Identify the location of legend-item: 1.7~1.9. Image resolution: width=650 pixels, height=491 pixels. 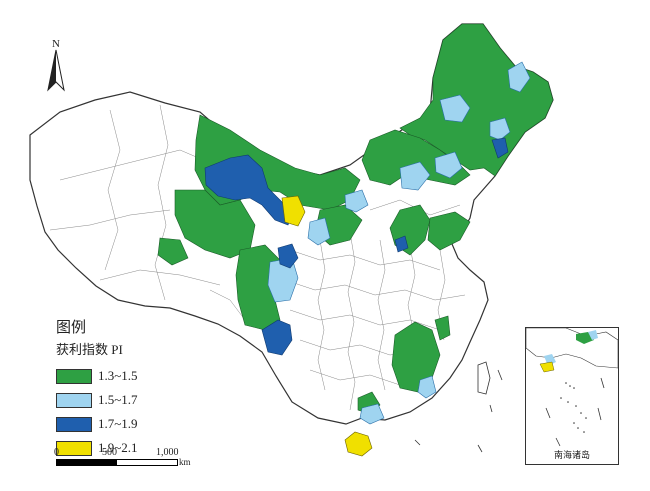
(97, 424).